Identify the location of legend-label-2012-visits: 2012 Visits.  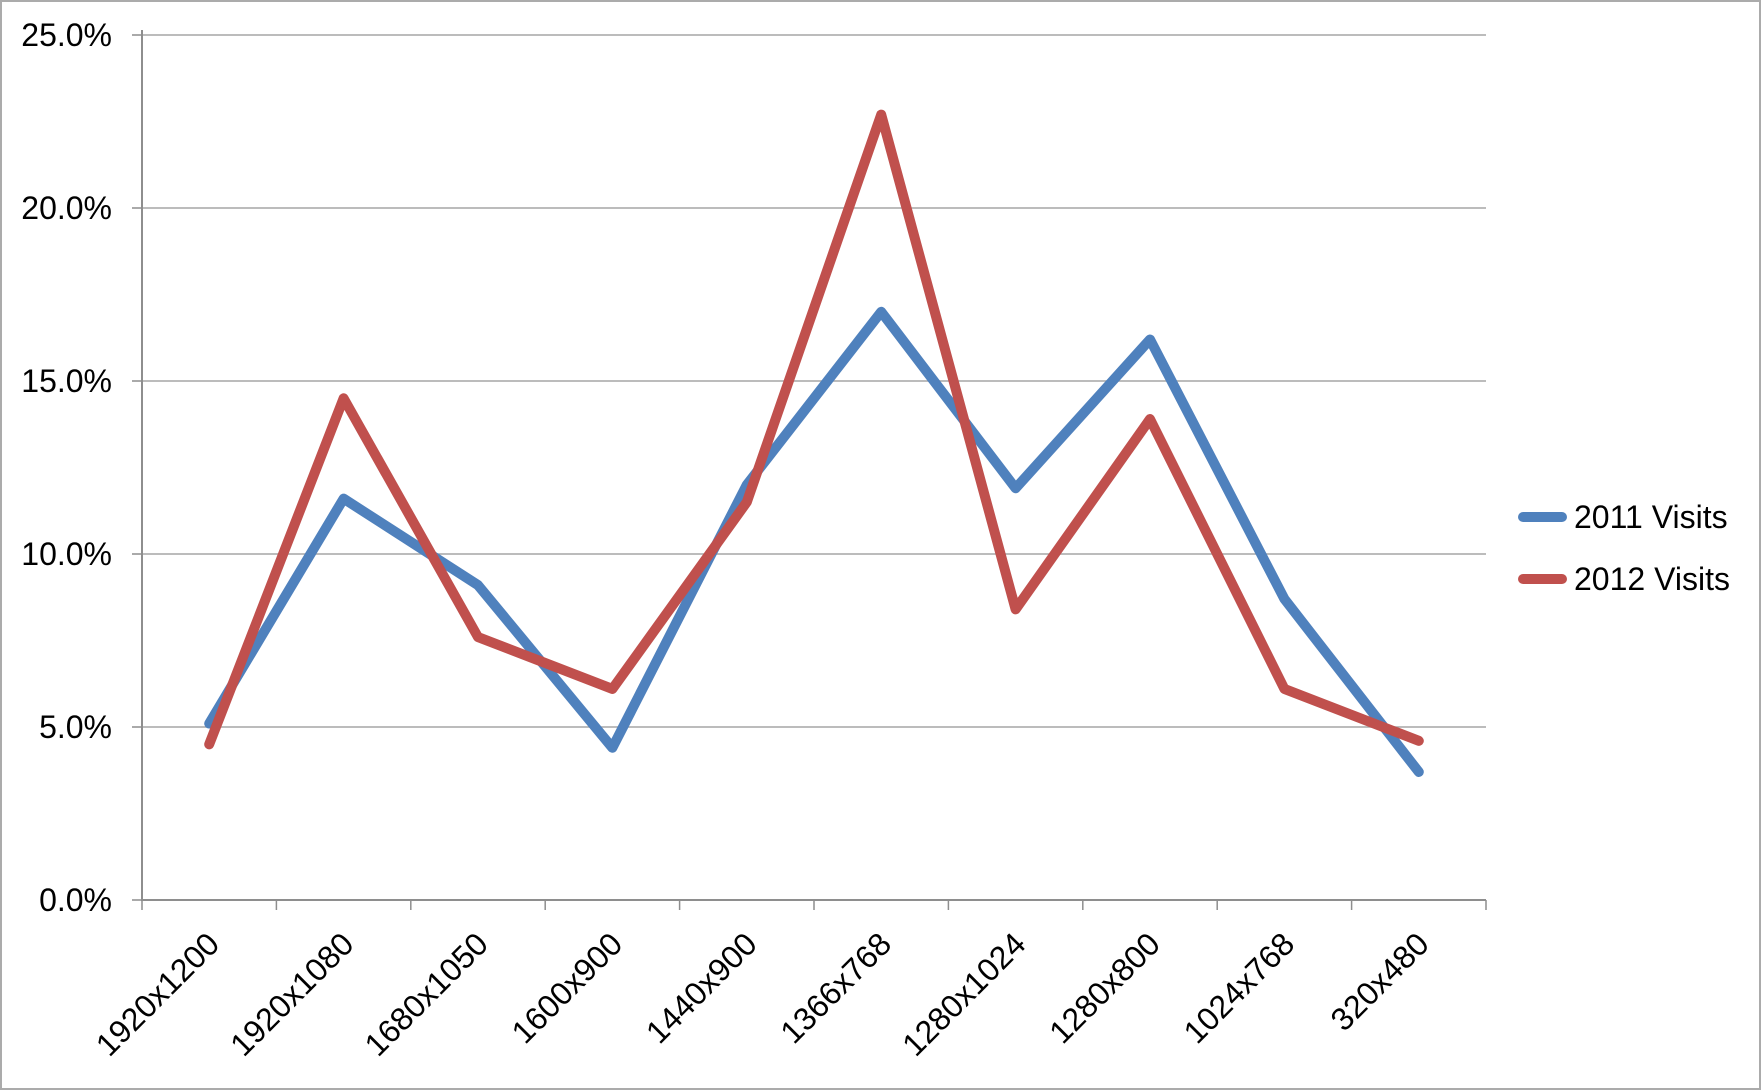
(1652, 578).